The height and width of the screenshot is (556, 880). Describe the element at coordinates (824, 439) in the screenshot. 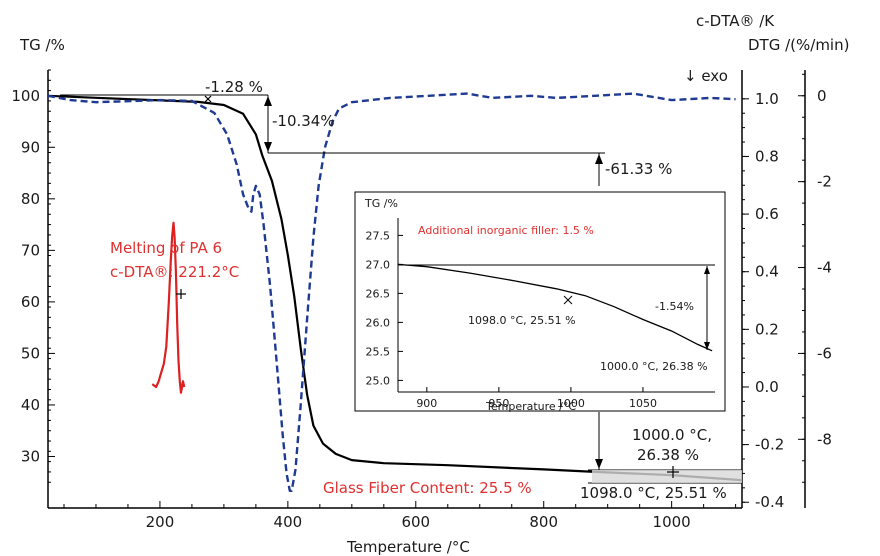

I see `dtg-tick-label: -8` at that location.